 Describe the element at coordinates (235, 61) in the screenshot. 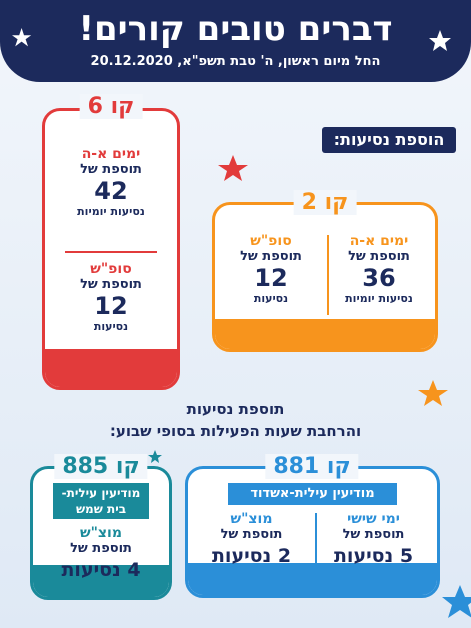

I see `subtitle: החל מיום ראשון, ה' טבת תשפ"א, 20.12.2020` at that location.